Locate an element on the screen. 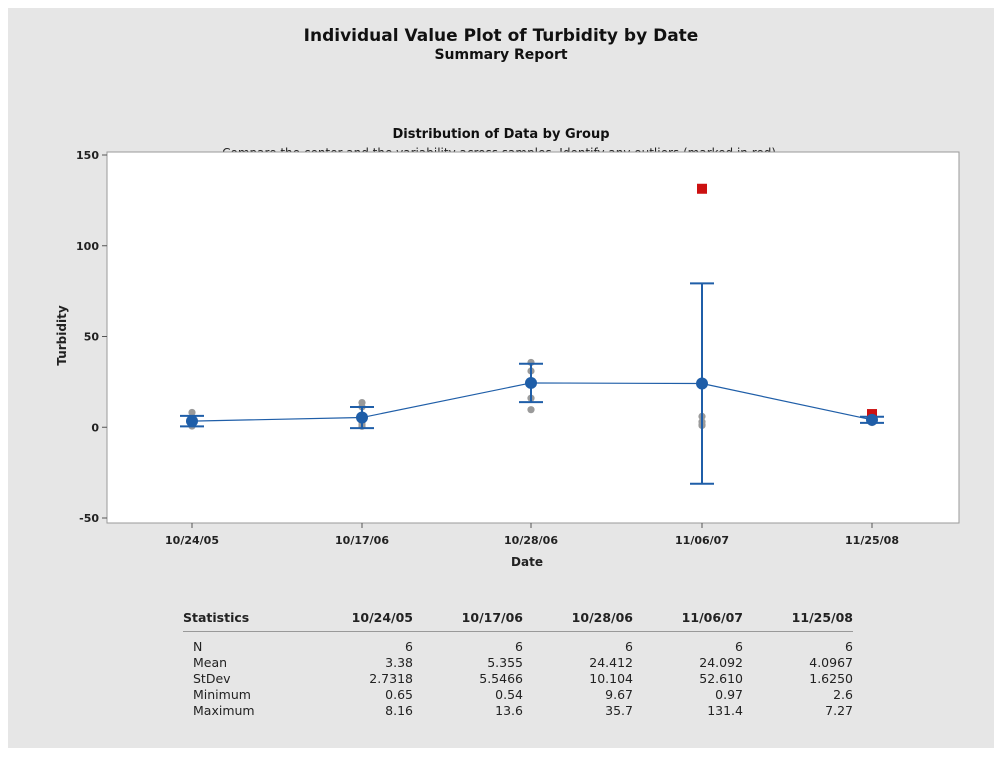  chart-subtitle: Summary Report is located at coordinates (501, 55).